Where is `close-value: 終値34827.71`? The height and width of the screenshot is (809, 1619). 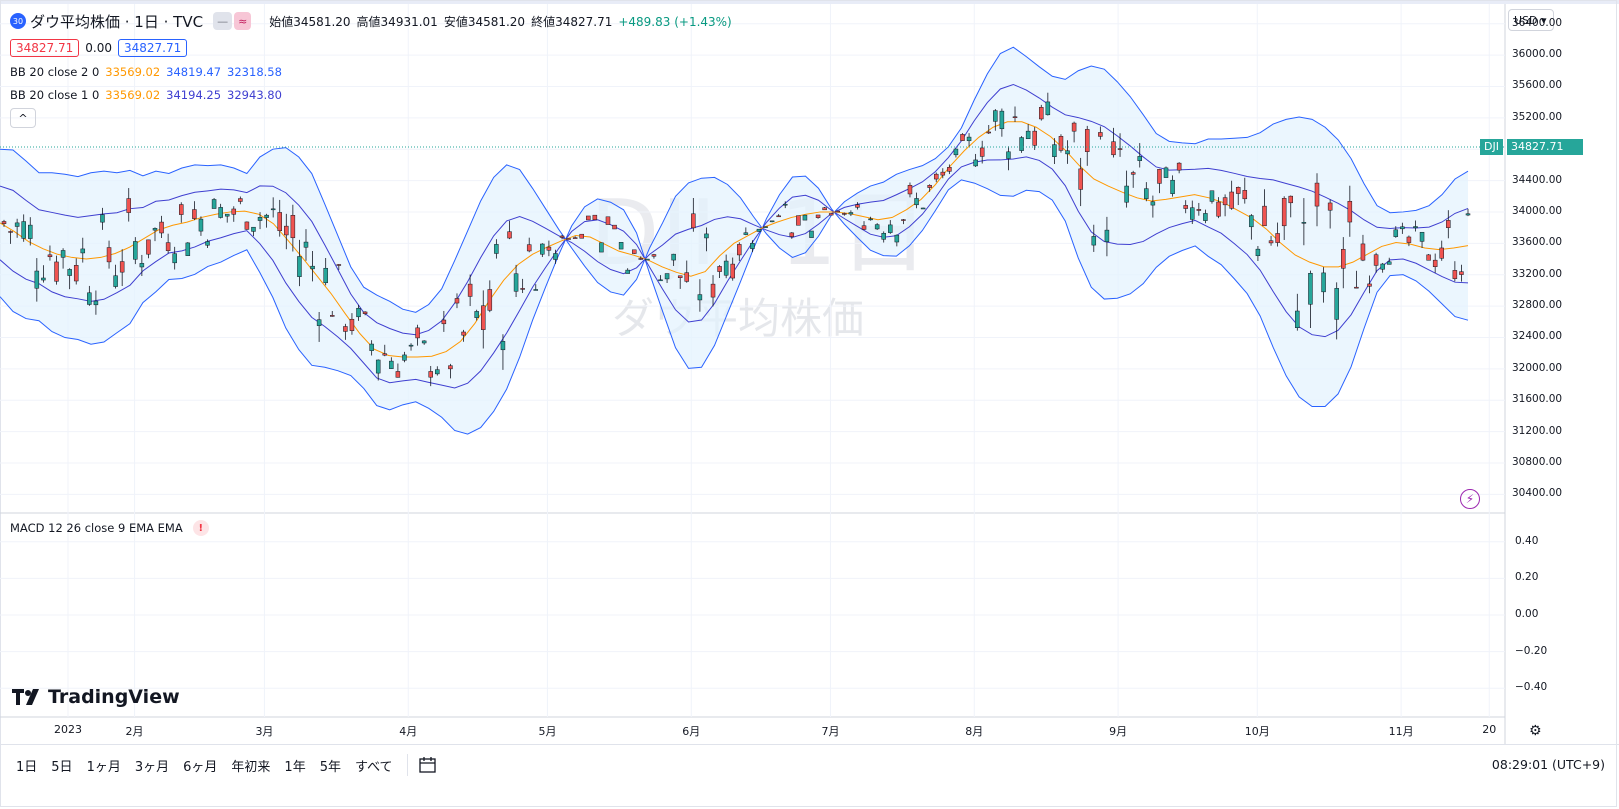
close-value: 終値34827.71 is located at coordinates (572, 21).